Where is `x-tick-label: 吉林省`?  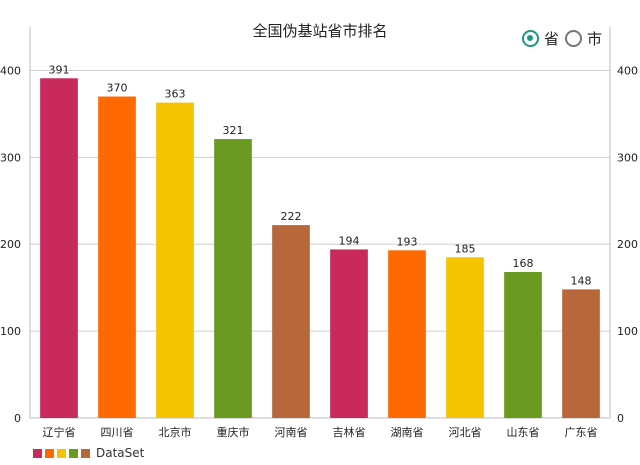 x-tick-label: 吉林省 is located at coordinates (349, 432).